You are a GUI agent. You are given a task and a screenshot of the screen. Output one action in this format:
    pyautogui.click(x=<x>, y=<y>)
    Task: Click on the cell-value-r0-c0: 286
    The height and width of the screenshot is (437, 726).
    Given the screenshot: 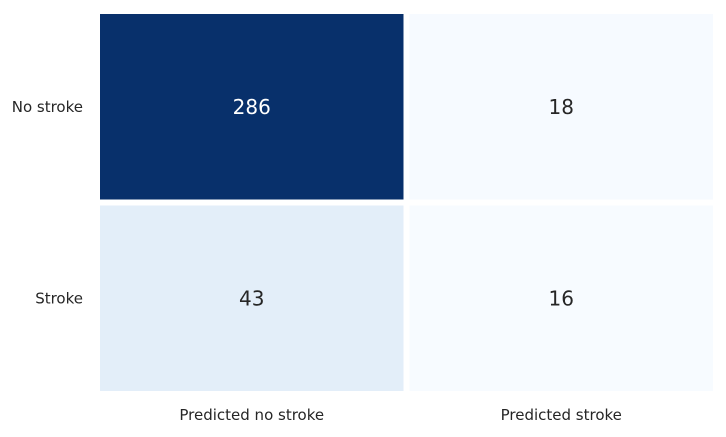 What is the action you would take?
    pyautogui.click(x=252, y=107)
    